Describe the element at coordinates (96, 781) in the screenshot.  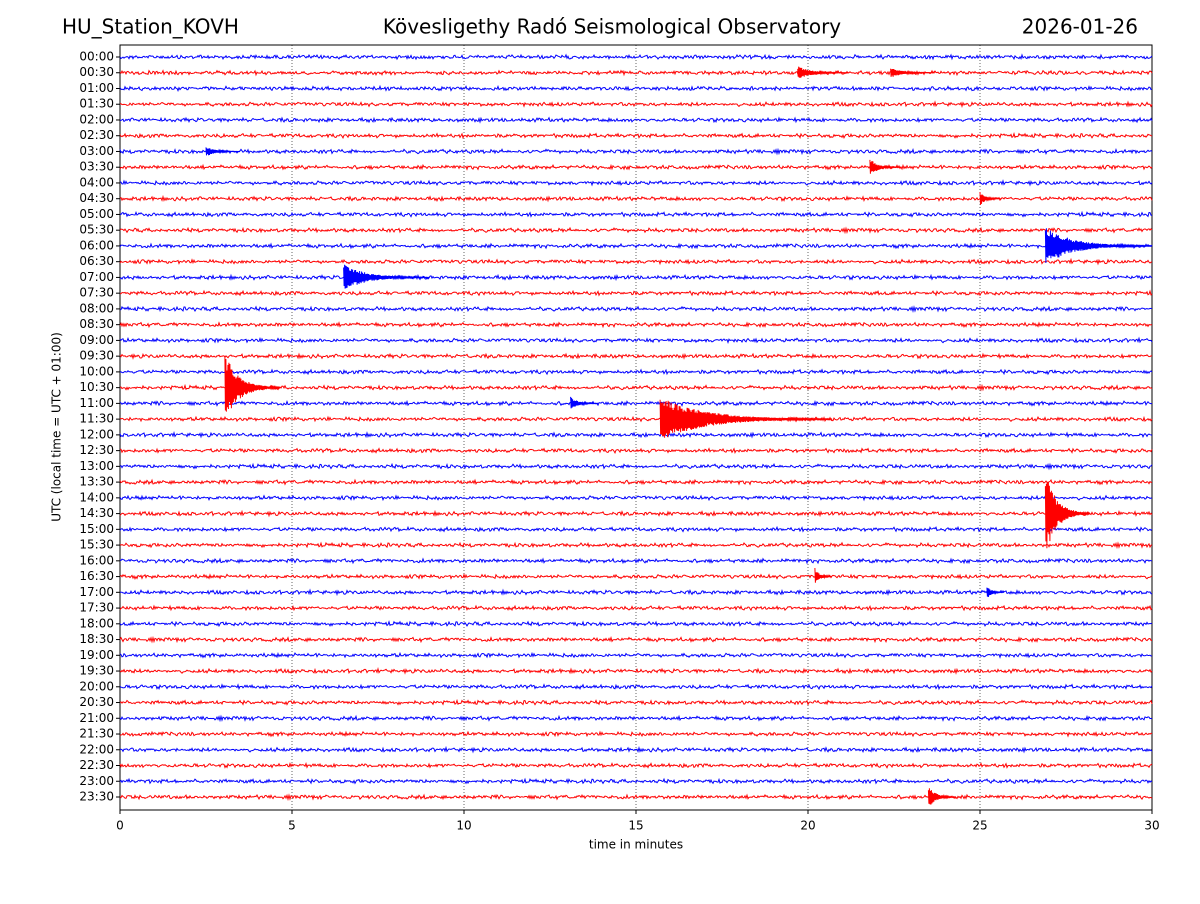
I see `y-tick-label: 23:00` at that location.